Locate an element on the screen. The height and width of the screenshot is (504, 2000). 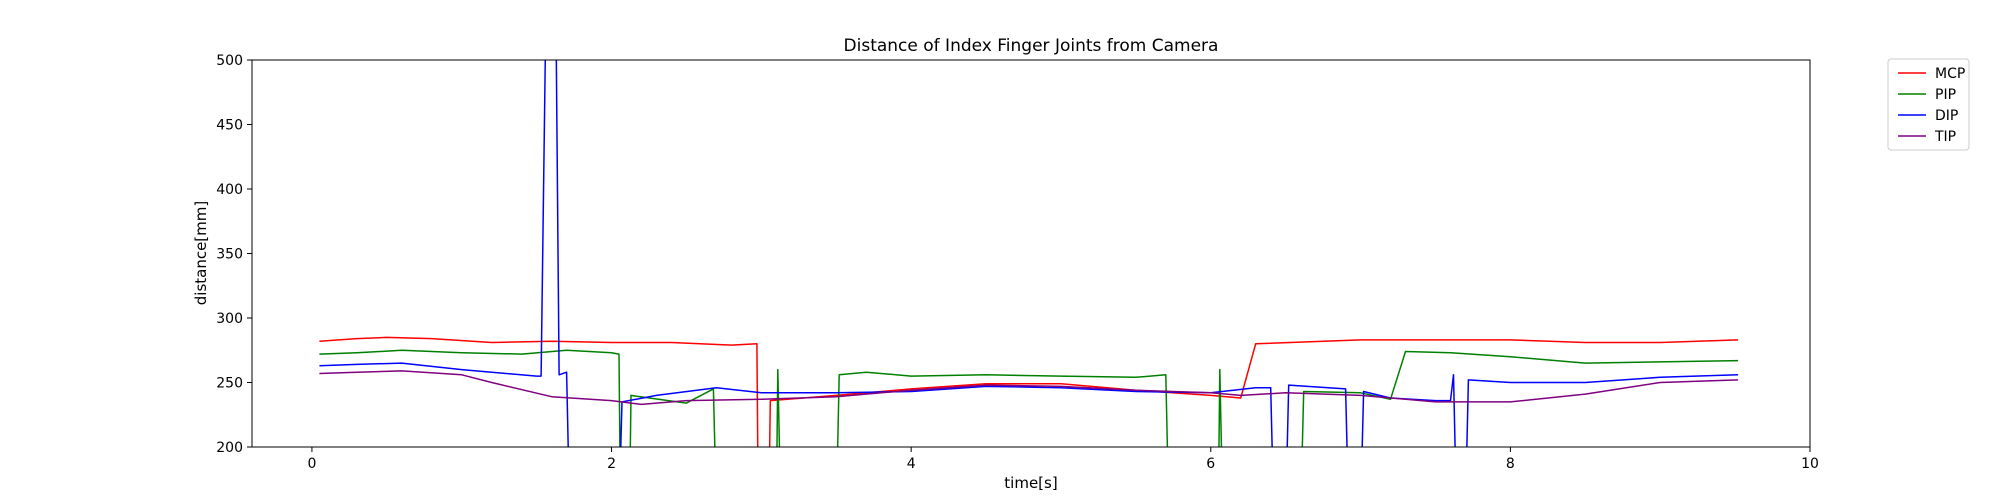
y-tick-label: 450 is located at coordinates (229, 126).